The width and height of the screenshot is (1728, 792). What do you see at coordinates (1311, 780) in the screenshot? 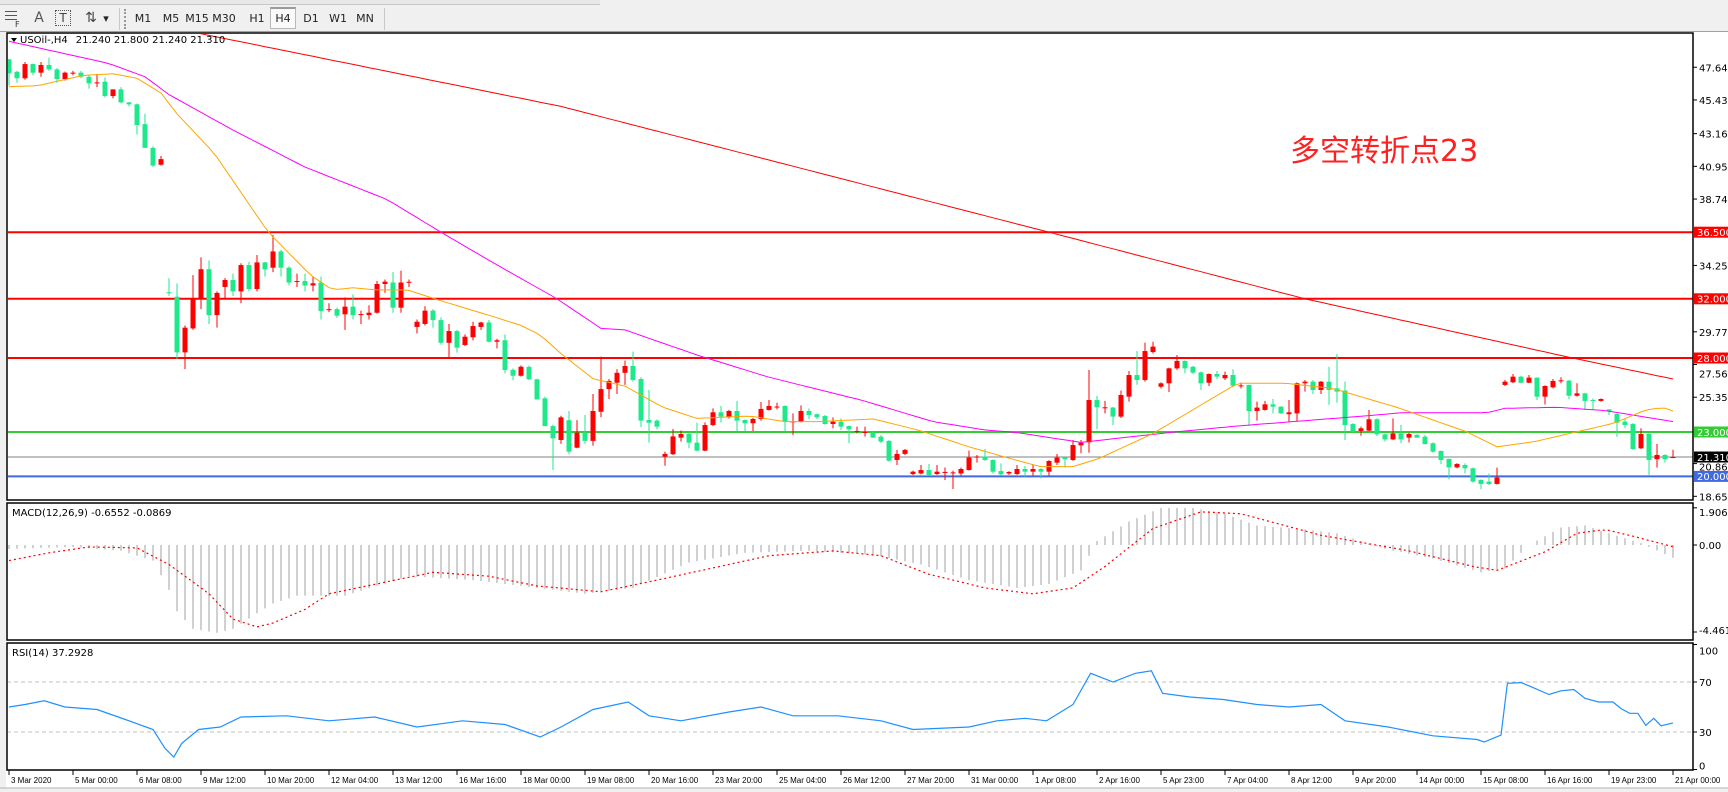
I see `time-axis-label: 8 Apr 12:00` at bounding box center [1311, 780].